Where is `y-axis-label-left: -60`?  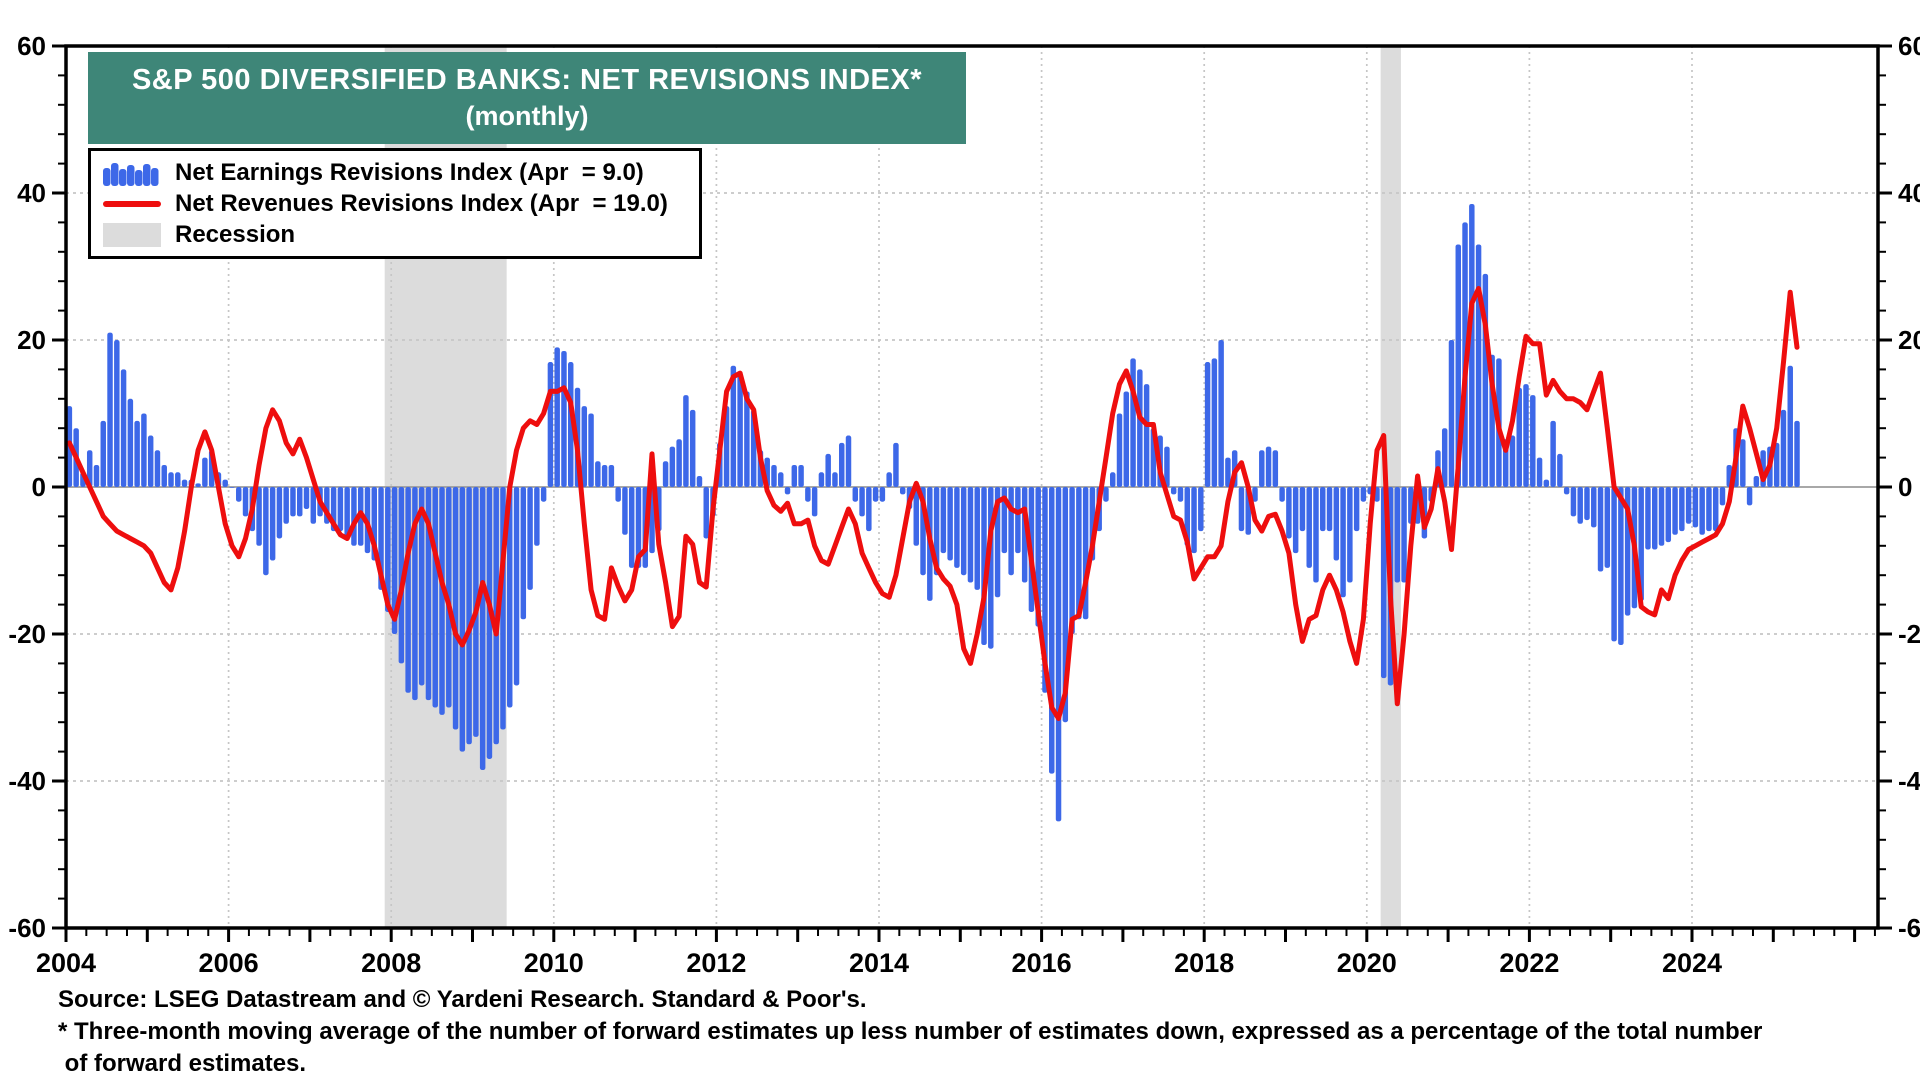 y-axis-label-left: -60 is located at coordinates (27, 928).